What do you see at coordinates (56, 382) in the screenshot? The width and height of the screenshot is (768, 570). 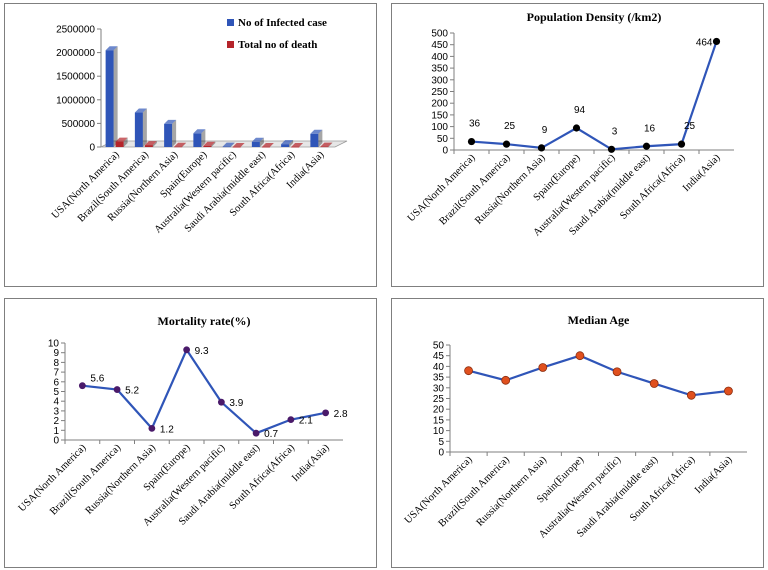 I see `y-tick-label: 6` at bounding box center [56, 382].